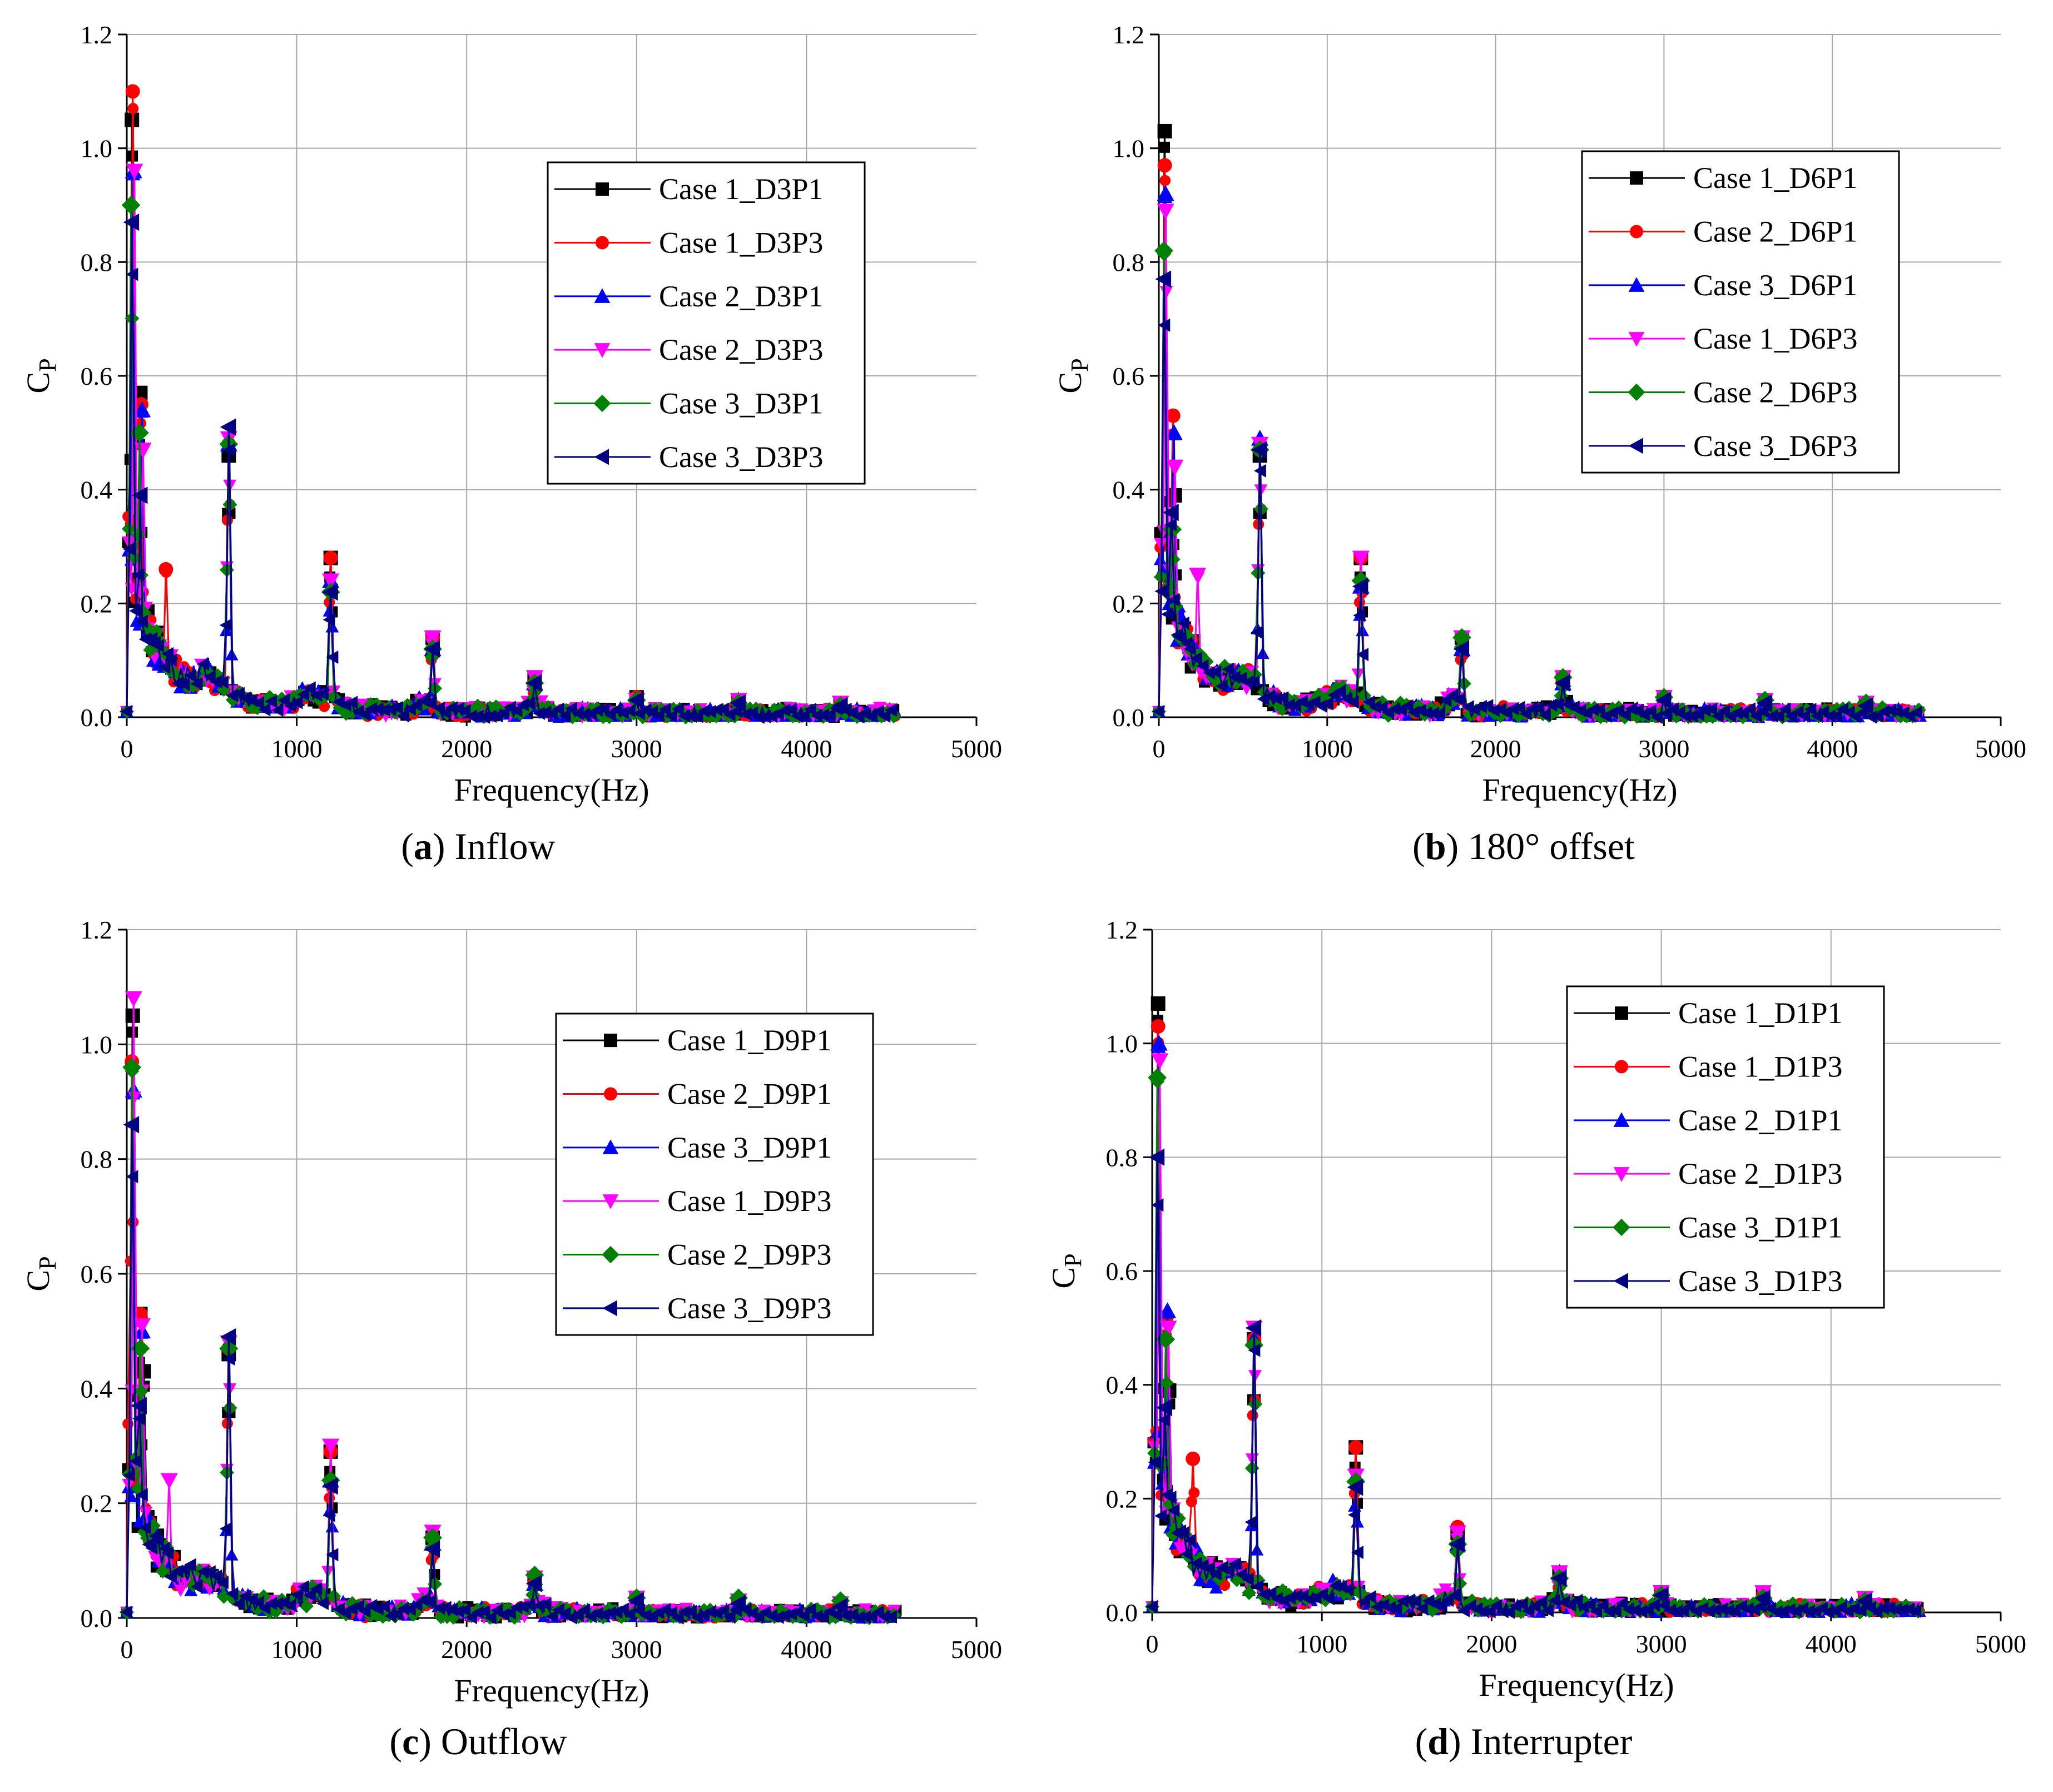  What do you see at coordinates (1708, 1281) in the screenshot?
I see `legend-item: Case 3_D1P3` at bounding box center [1708, 1281].